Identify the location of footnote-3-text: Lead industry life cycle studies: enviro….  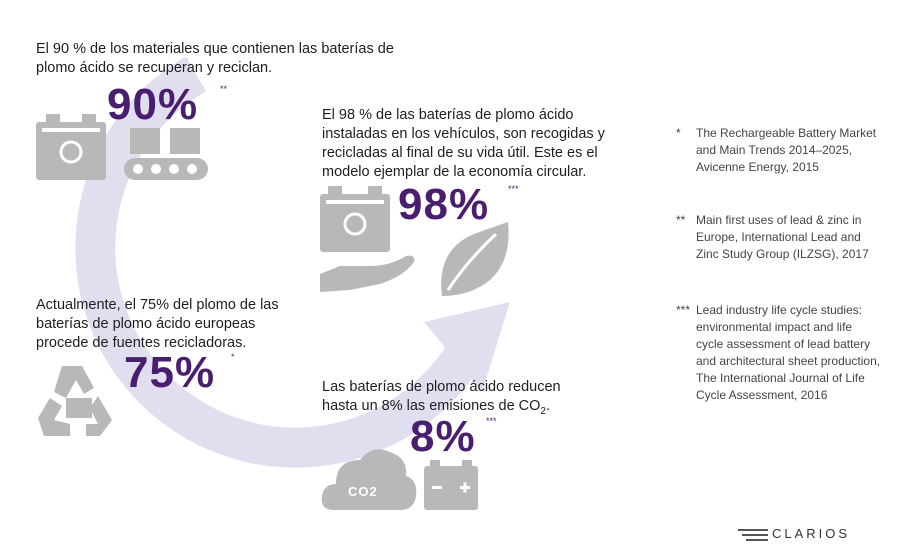
(788, 352).